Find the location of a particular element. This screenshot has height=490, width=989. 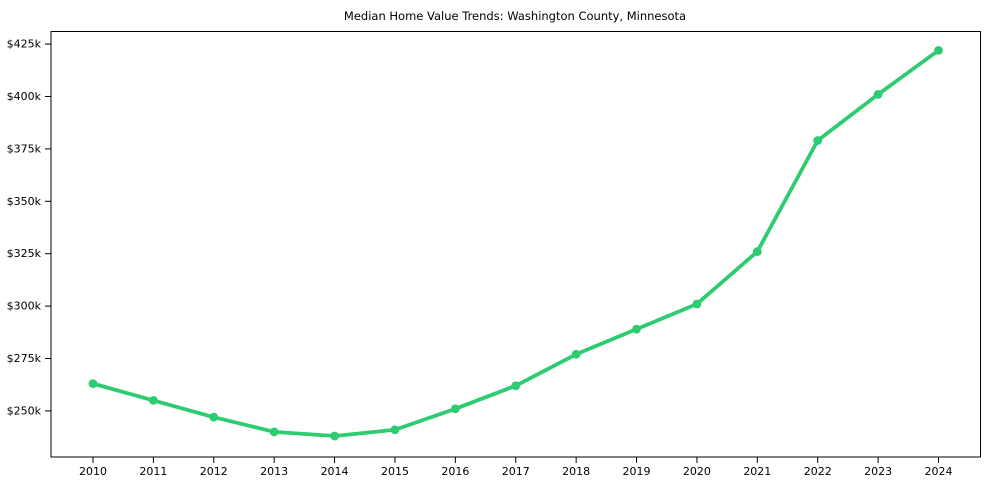

x-axis-tick-label: 2010 is located at coordinates (93, 471).